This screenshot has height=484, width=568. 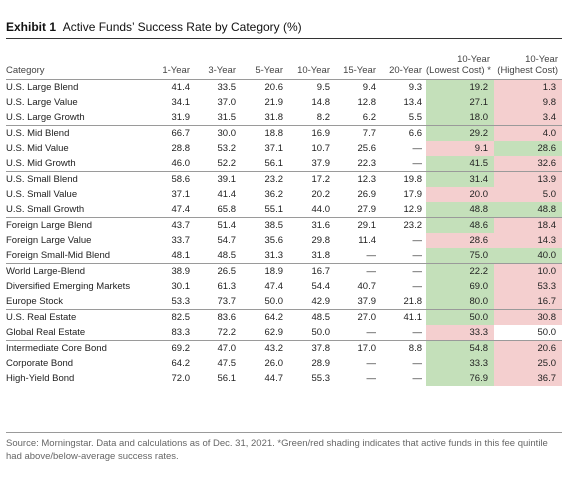 I want to click on value-cell: 31.3, so click(x=274, y=255).